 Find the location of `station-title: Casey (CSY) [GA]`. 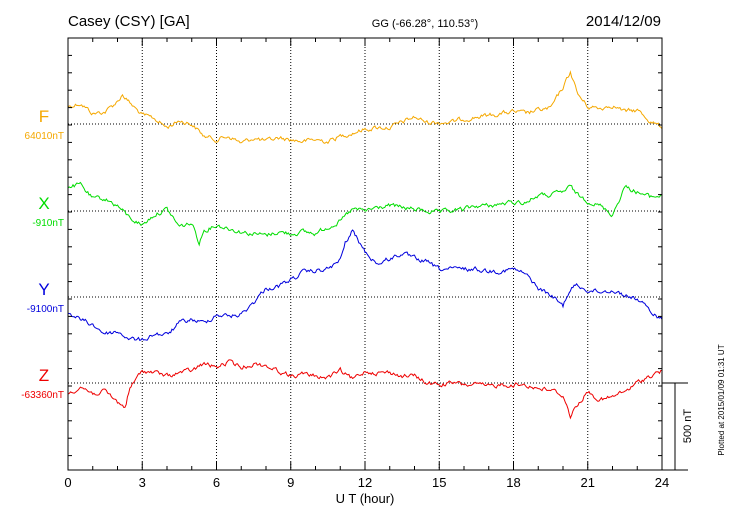

station-title: Casey (CSY) [GA] is located at coordinates (129, 21).